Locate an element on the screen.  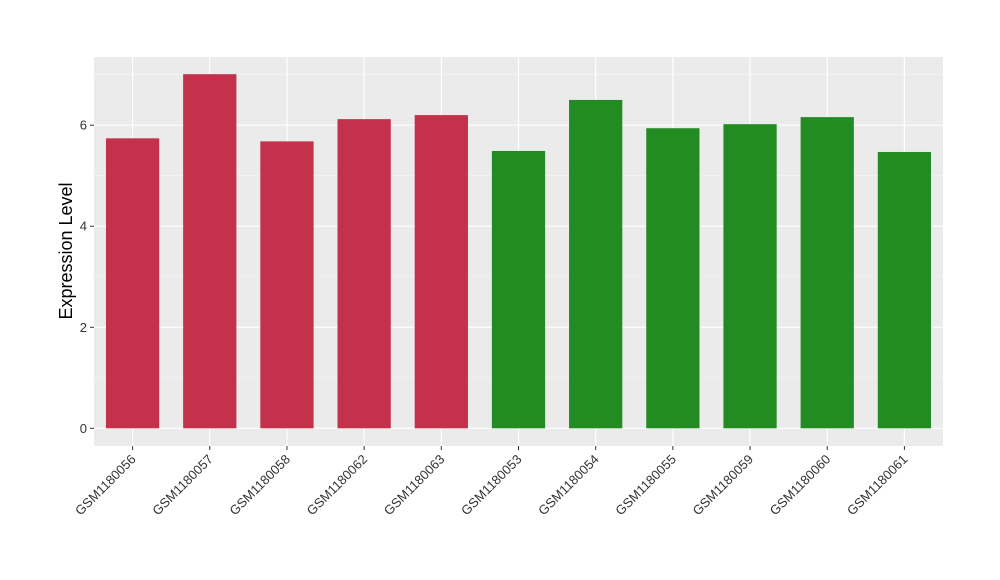
y-tick-label: 2 is located at coordinates (83, 327).